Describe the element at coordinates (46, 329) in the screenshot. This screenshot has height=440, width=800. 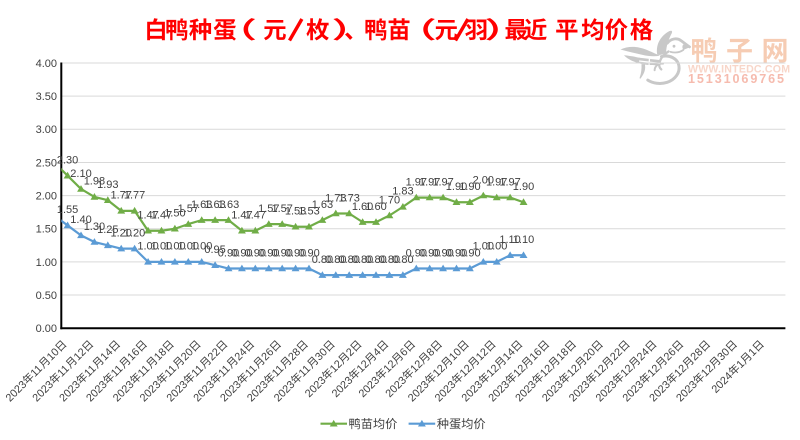
I see `svg-text: 0.00` at that location.